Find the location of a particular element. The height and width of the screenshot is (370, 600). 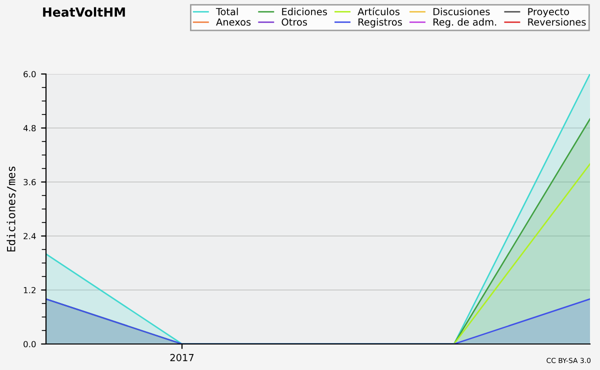

y-tick-label: 1.2 is located at coordinates (30, 290).